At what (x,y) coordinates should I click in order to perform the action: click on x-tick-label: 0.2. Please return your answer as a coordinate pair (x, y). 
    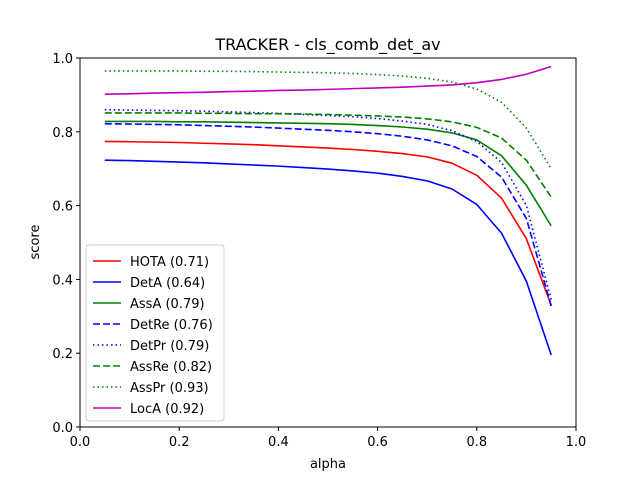
    Looking at the image, I should click on (179, 442).